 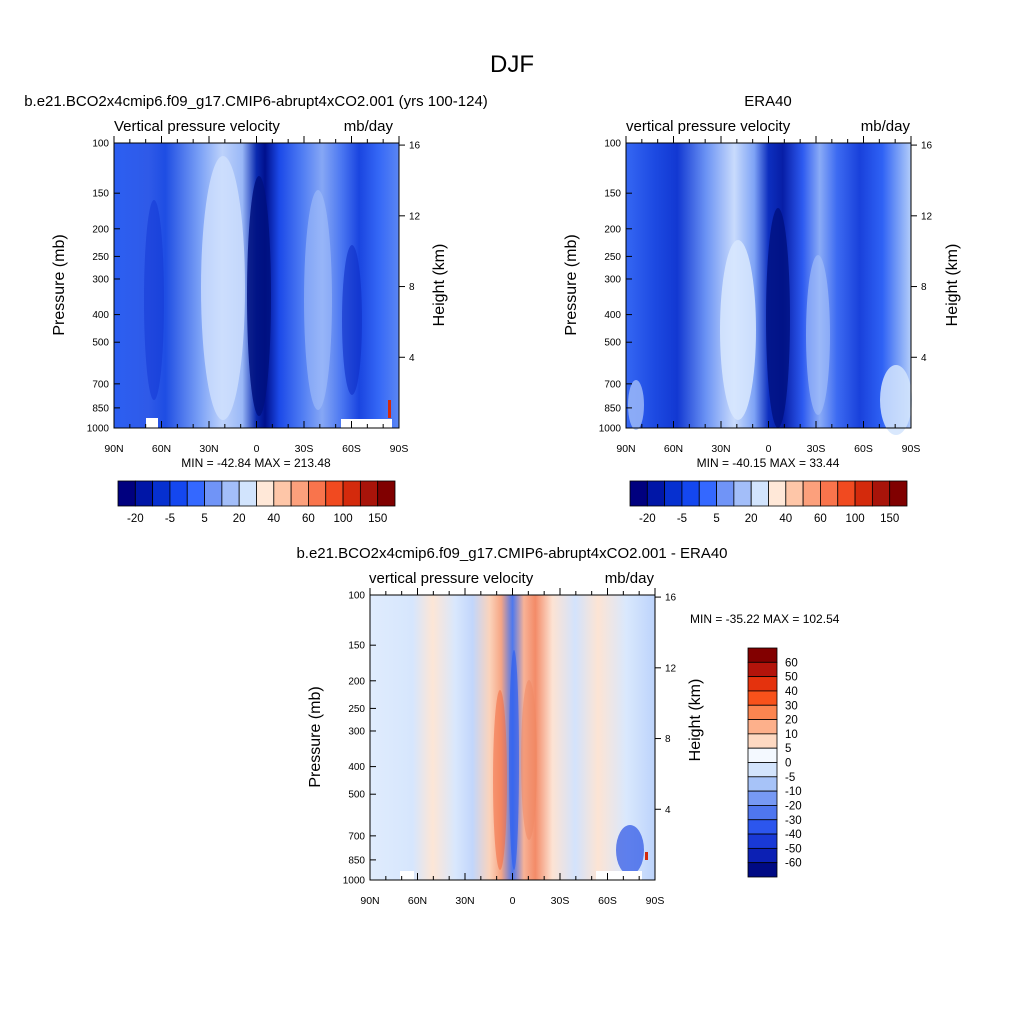 What do you see at coordinates (273, 519) in the screenshot?
I see `colorbar-label: 40` at bounding box center [273, 519].